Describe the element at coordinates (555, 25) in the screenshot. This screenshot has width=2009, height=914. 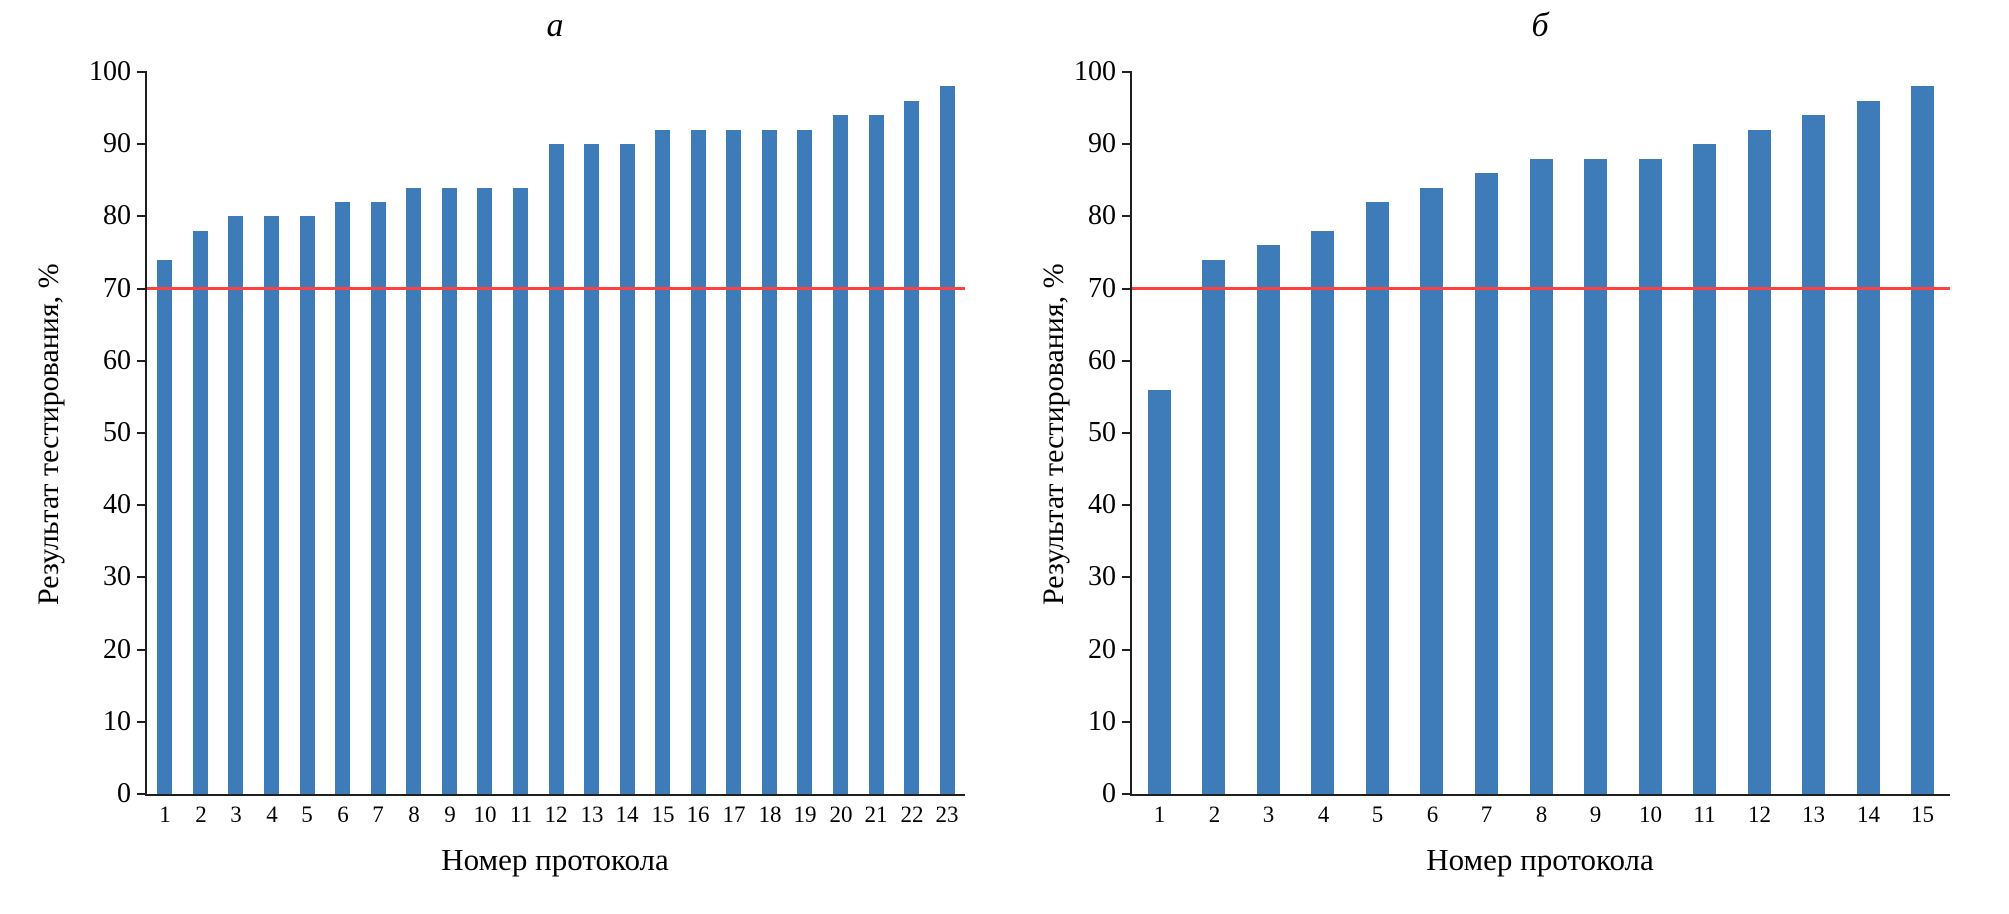
I see `panel-title-a: а` at that location.